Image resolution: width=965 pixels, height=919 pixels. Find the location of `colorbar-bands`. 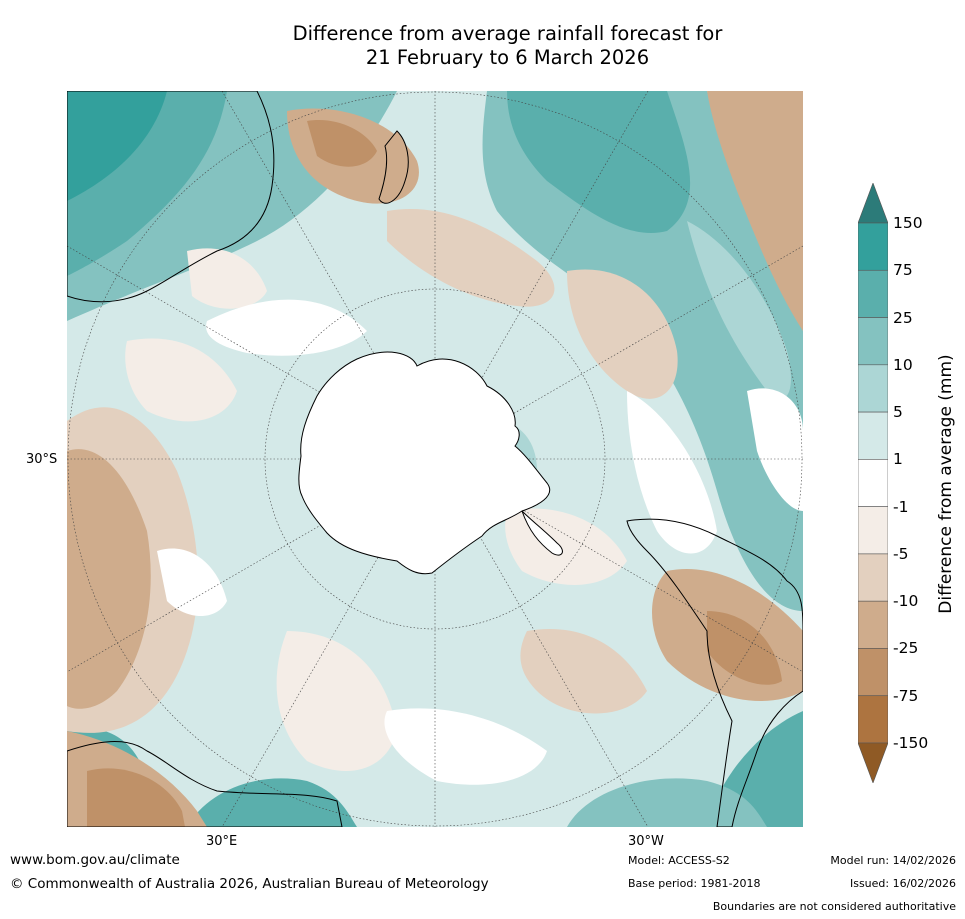

colorbar-bands is located at coordinates (873, 483).